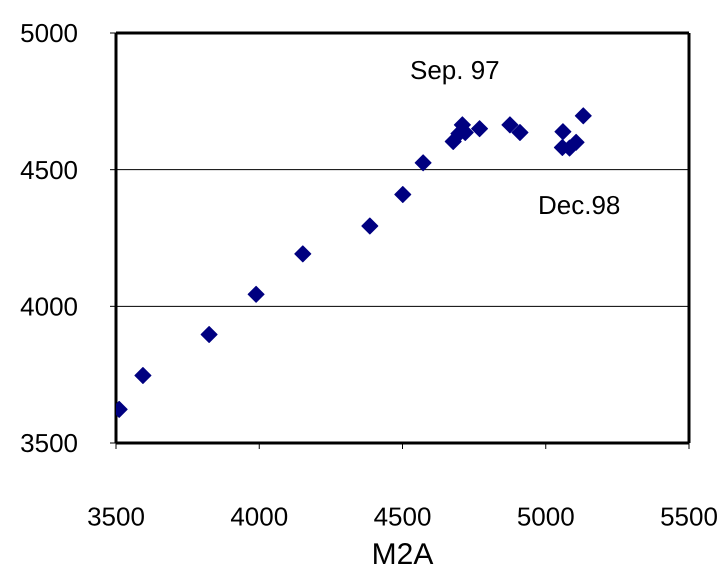 The height and width of the screenshot is (568, 728). What do you see at coordinates (689, 516) in the screenshot?
I see `x-tick-label: 5500` at bounding box center [689, 516].